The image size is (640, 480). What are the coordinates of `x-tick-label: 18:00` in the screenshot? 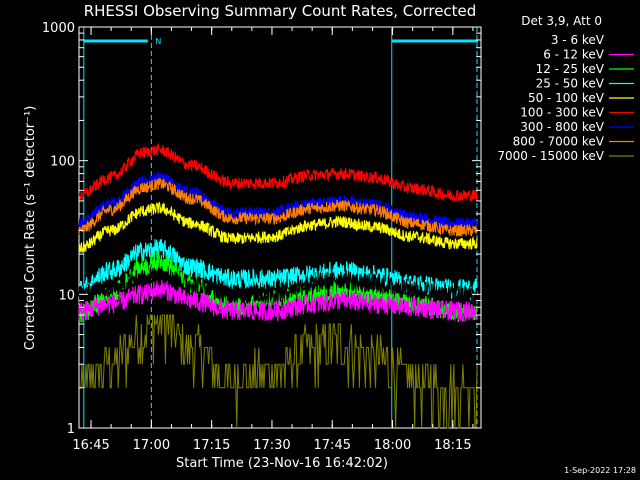 It's located at (392, 445).